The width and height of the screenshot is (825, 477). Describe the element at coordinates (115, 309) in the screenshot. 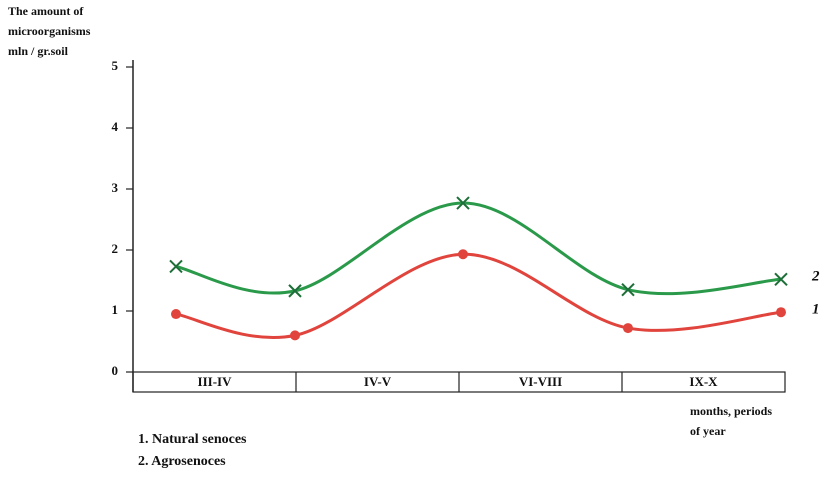

I see `y-tick-label: 1` at that location.